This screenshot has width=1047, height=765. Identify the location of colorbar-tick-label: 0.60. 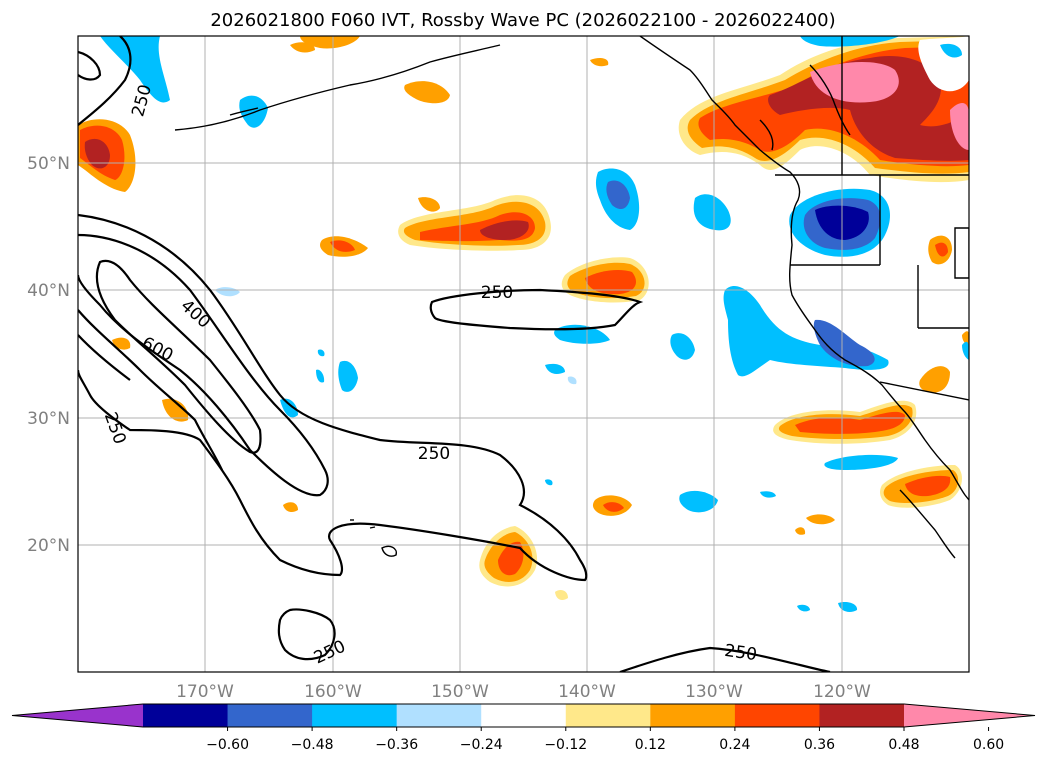
(988, 745).